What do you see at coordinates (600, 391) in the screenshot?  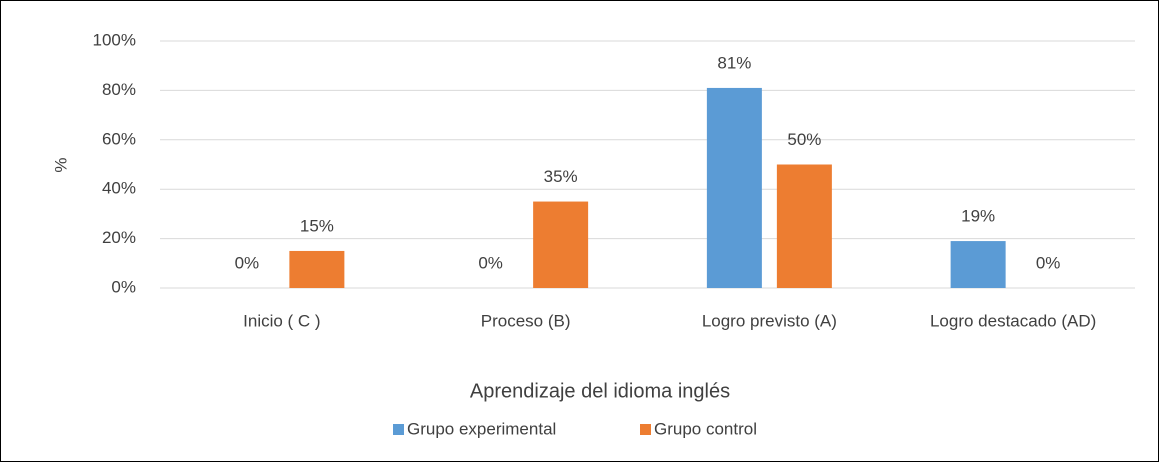 I see `x-axis-title: Aprendizaje del idioma inglés` at bounding box center [600, 391].